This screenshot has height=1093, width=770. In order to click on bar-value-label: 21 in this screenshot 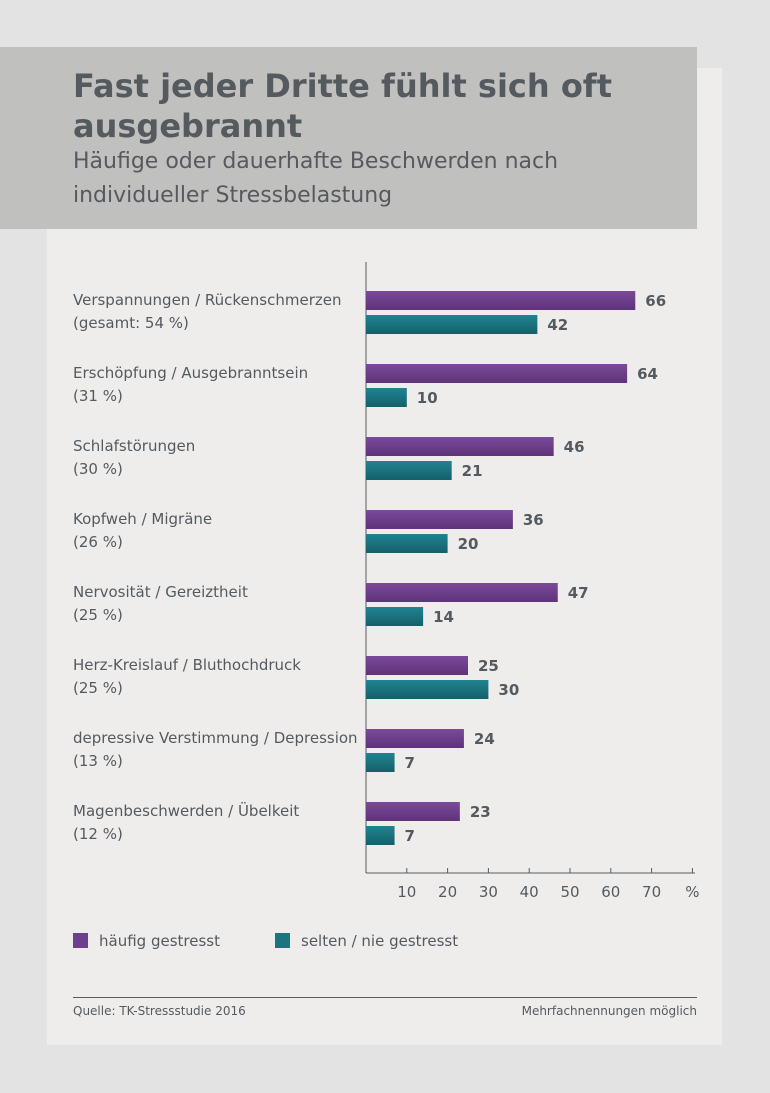, I will do `click(472, 471)`.